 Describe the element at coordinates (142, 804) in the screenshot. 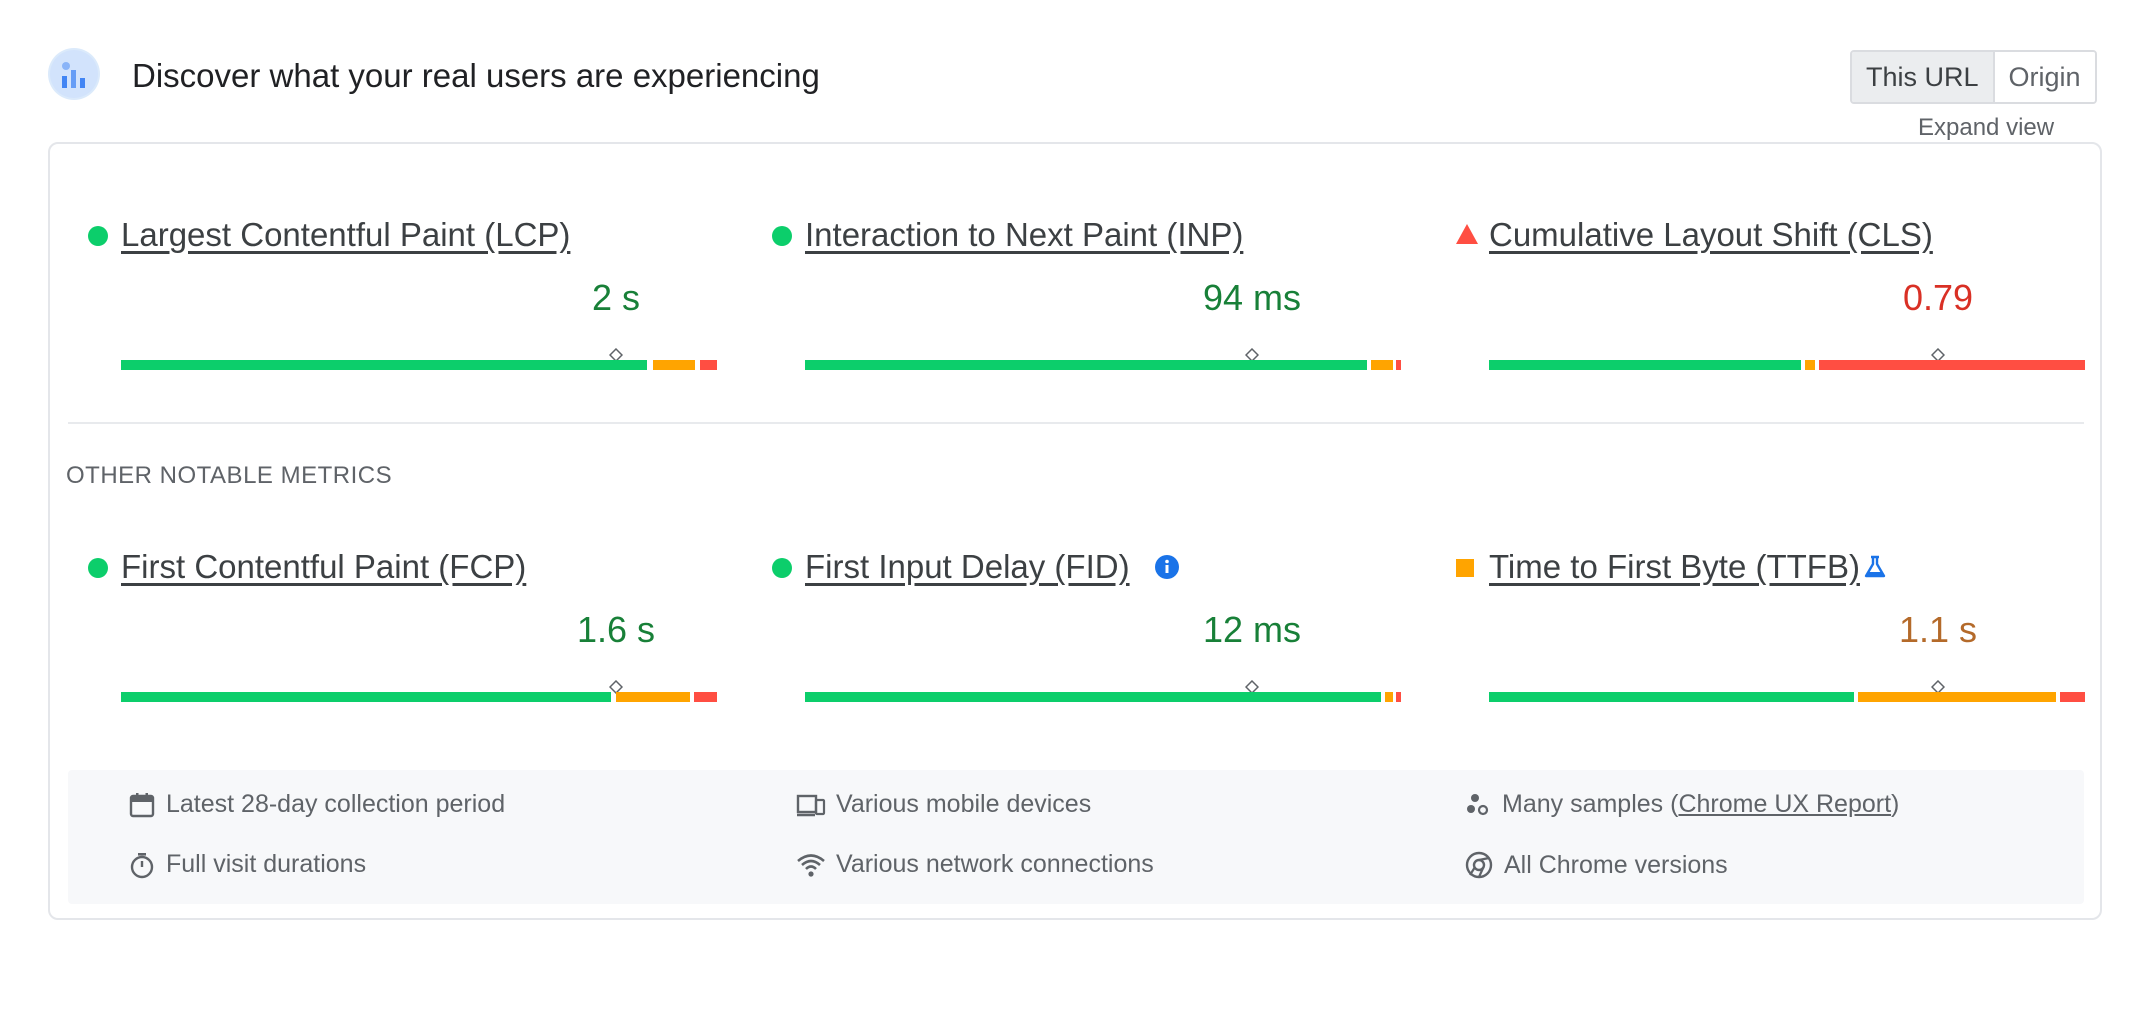

I see `calendar-icon` at that location.